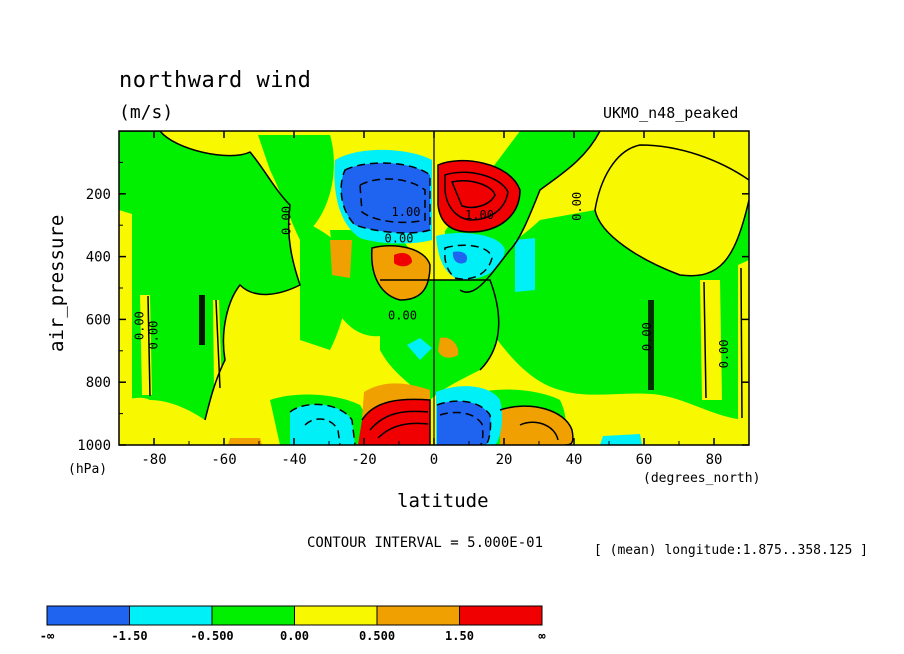 This screenshot has width=904, height=654. I want to click on y-tick-label: 1000, so click(94, 446).